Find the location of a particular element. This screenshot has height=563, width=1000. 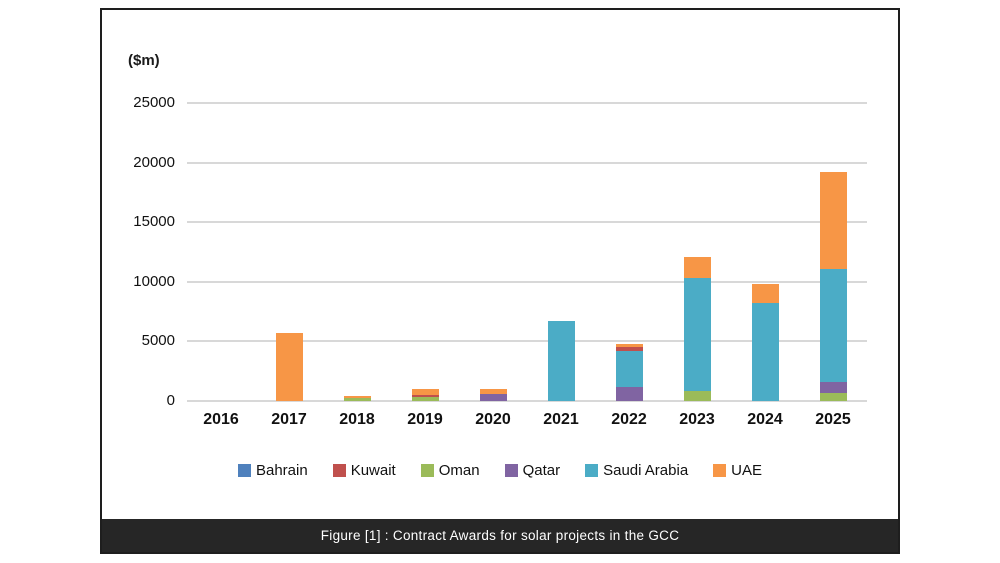

bar-segment-2023-saudi-arabia is located at coordinates (697, 335).